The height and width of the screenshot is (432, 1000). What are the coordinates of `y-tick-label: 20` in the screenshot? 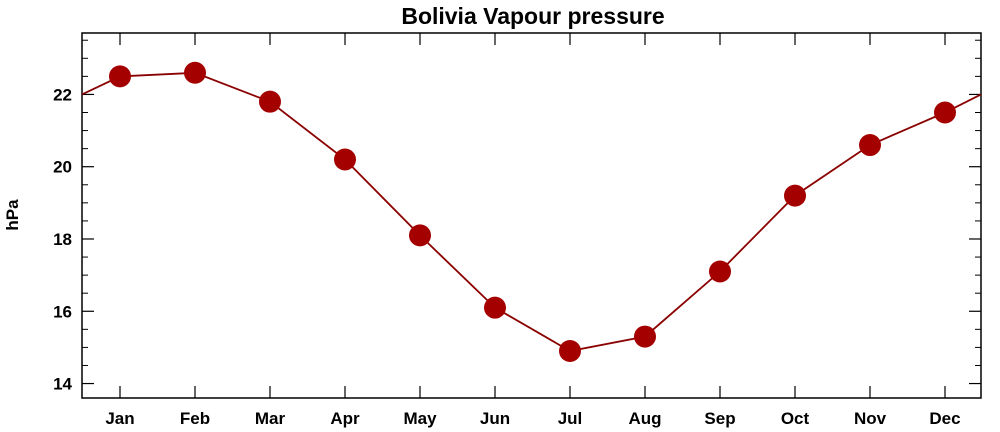 It's located at (62, 167).